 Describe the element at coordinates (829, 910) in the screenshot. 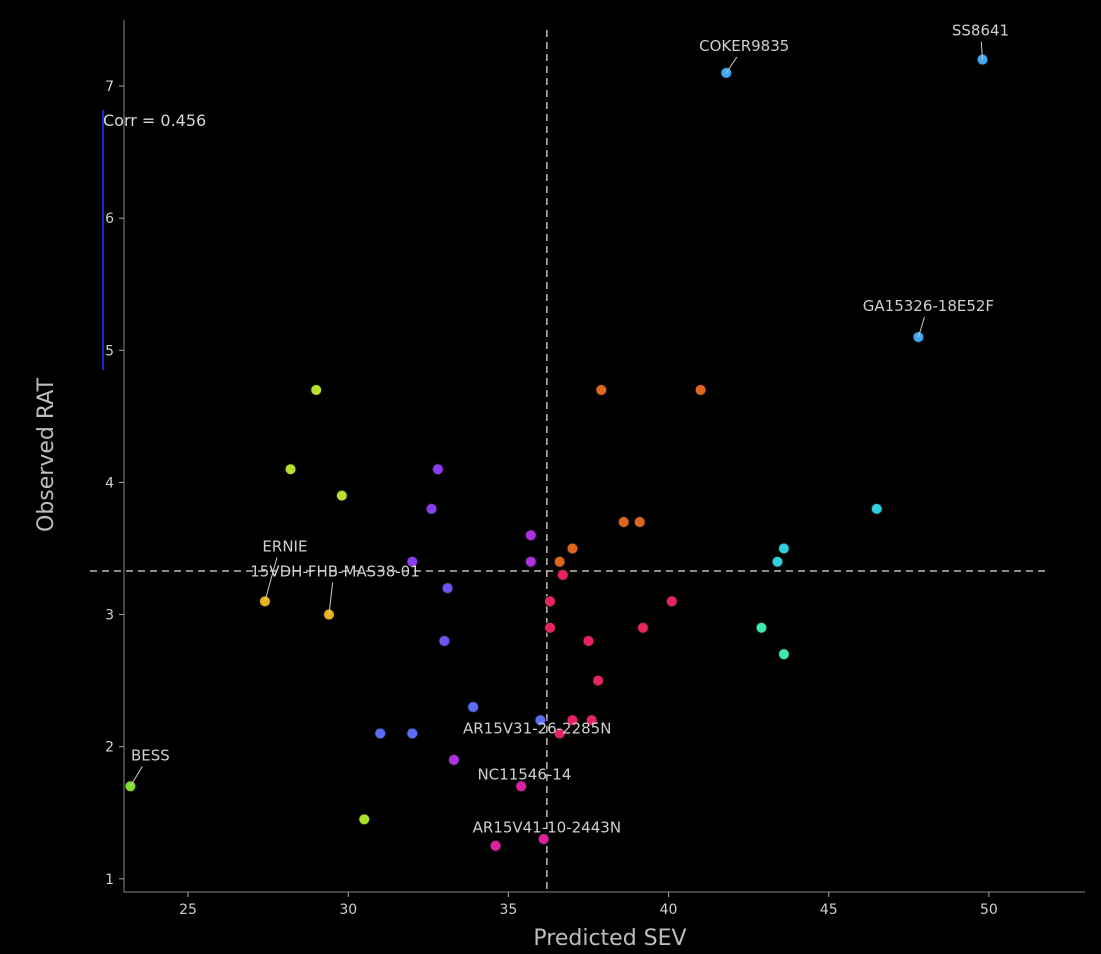

I see `x-tick-label: 45` at that location.